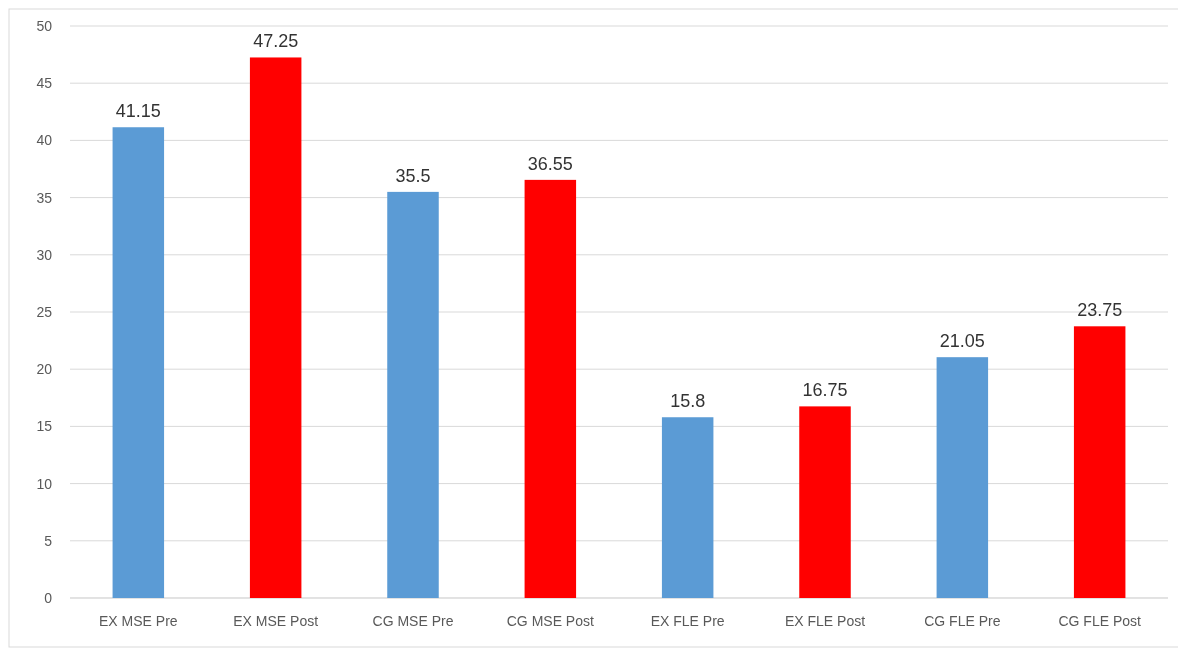 Image resolution: width=1178 pixels, height=648 pixels. I want to click on data-label: 36.55, so click(550, 163).